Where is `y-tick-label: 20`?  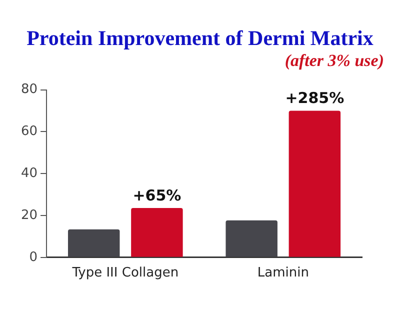
y-tick-label: 20 is located at coordinates (29, 215).